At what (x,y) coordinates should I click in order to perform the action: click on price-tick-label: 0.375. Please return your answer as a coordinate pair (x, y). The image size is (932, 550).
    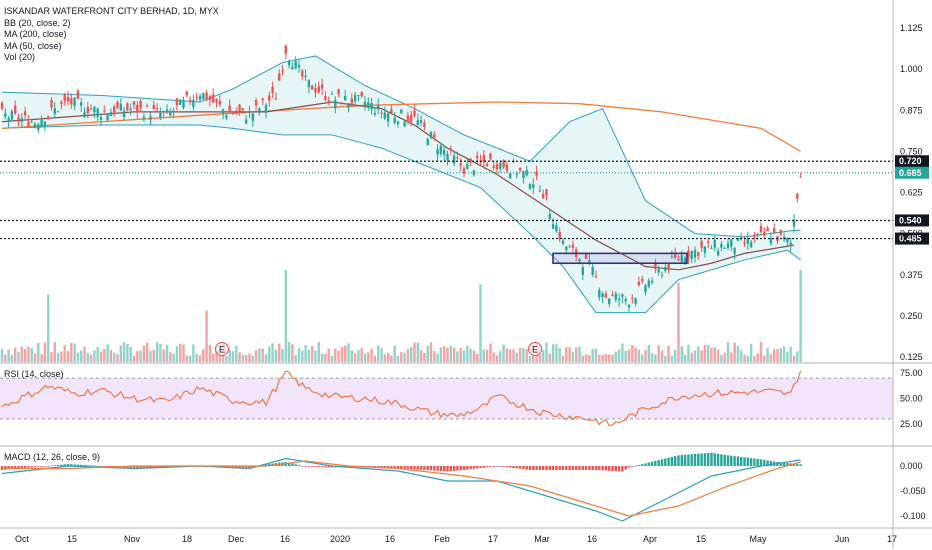
    Looking at the image, I should click on (911, 275).